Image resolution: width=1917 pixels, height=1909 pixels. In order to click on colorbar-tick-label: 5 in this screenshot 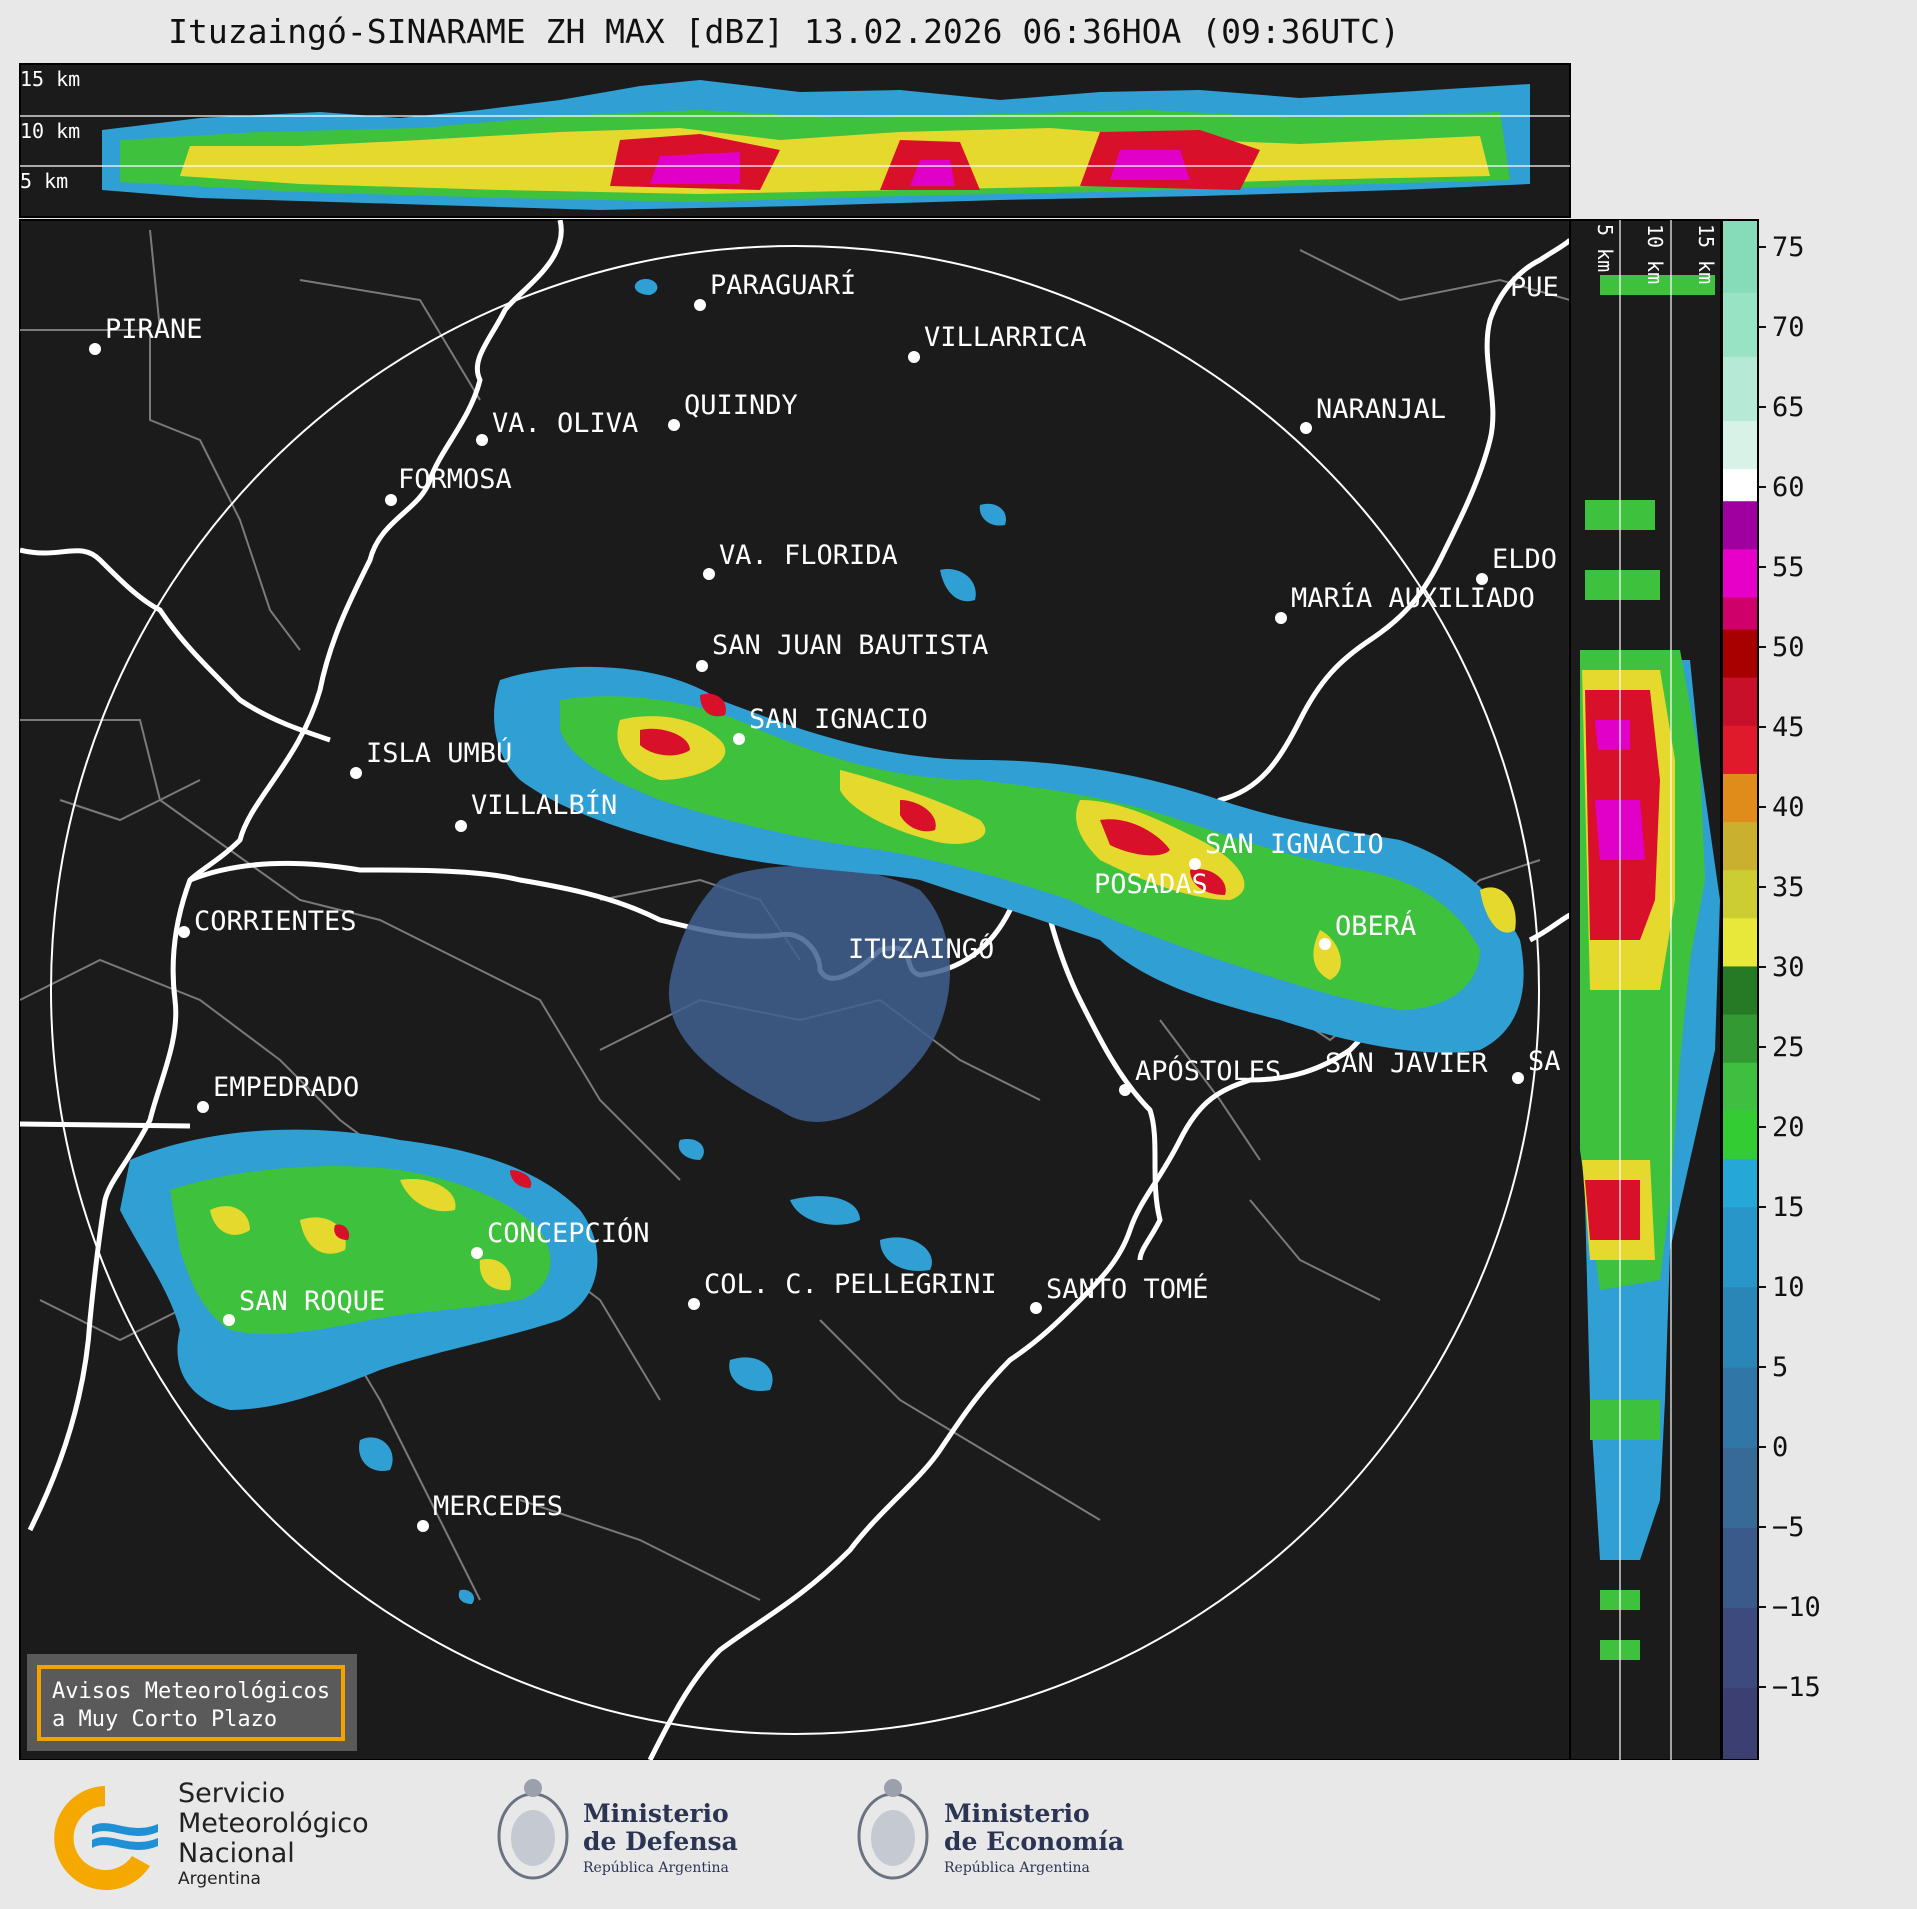, I will do `click(1780, 1367)`.